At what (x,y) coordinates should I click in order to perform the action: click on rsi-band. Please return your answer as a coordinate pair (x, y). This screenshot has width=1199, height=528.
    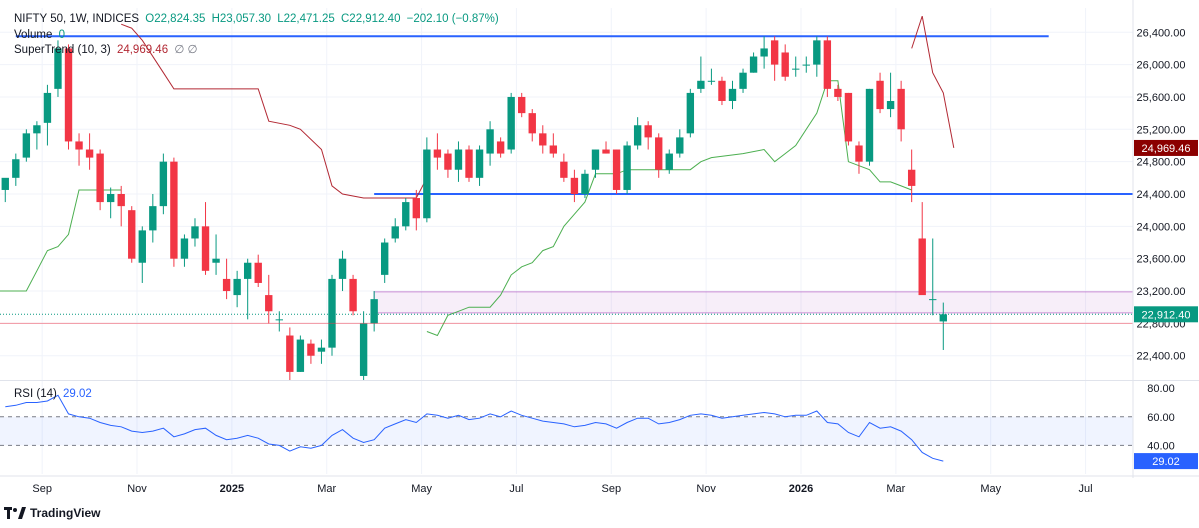
    Looking at the image, I should click on (566, 431).